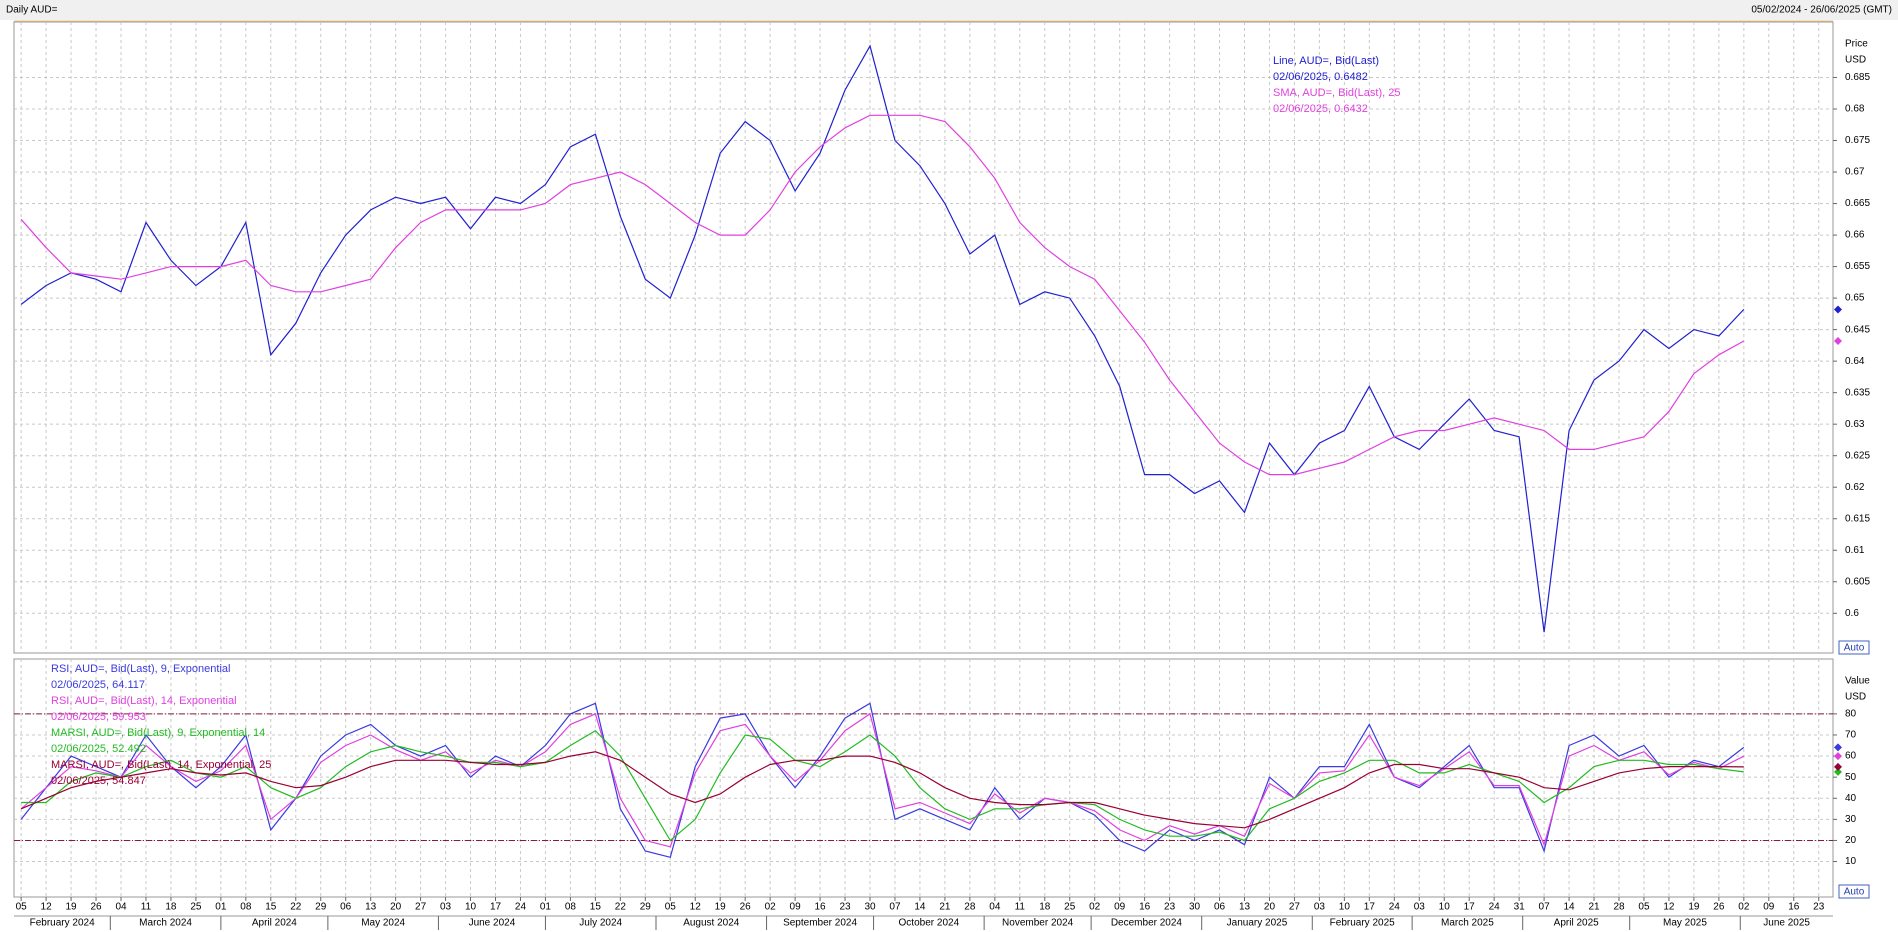  What do you see at coordinates (1685, 923) in the screenshot?
I see `month-label: May 2025` at bounding box center [1685, 923].